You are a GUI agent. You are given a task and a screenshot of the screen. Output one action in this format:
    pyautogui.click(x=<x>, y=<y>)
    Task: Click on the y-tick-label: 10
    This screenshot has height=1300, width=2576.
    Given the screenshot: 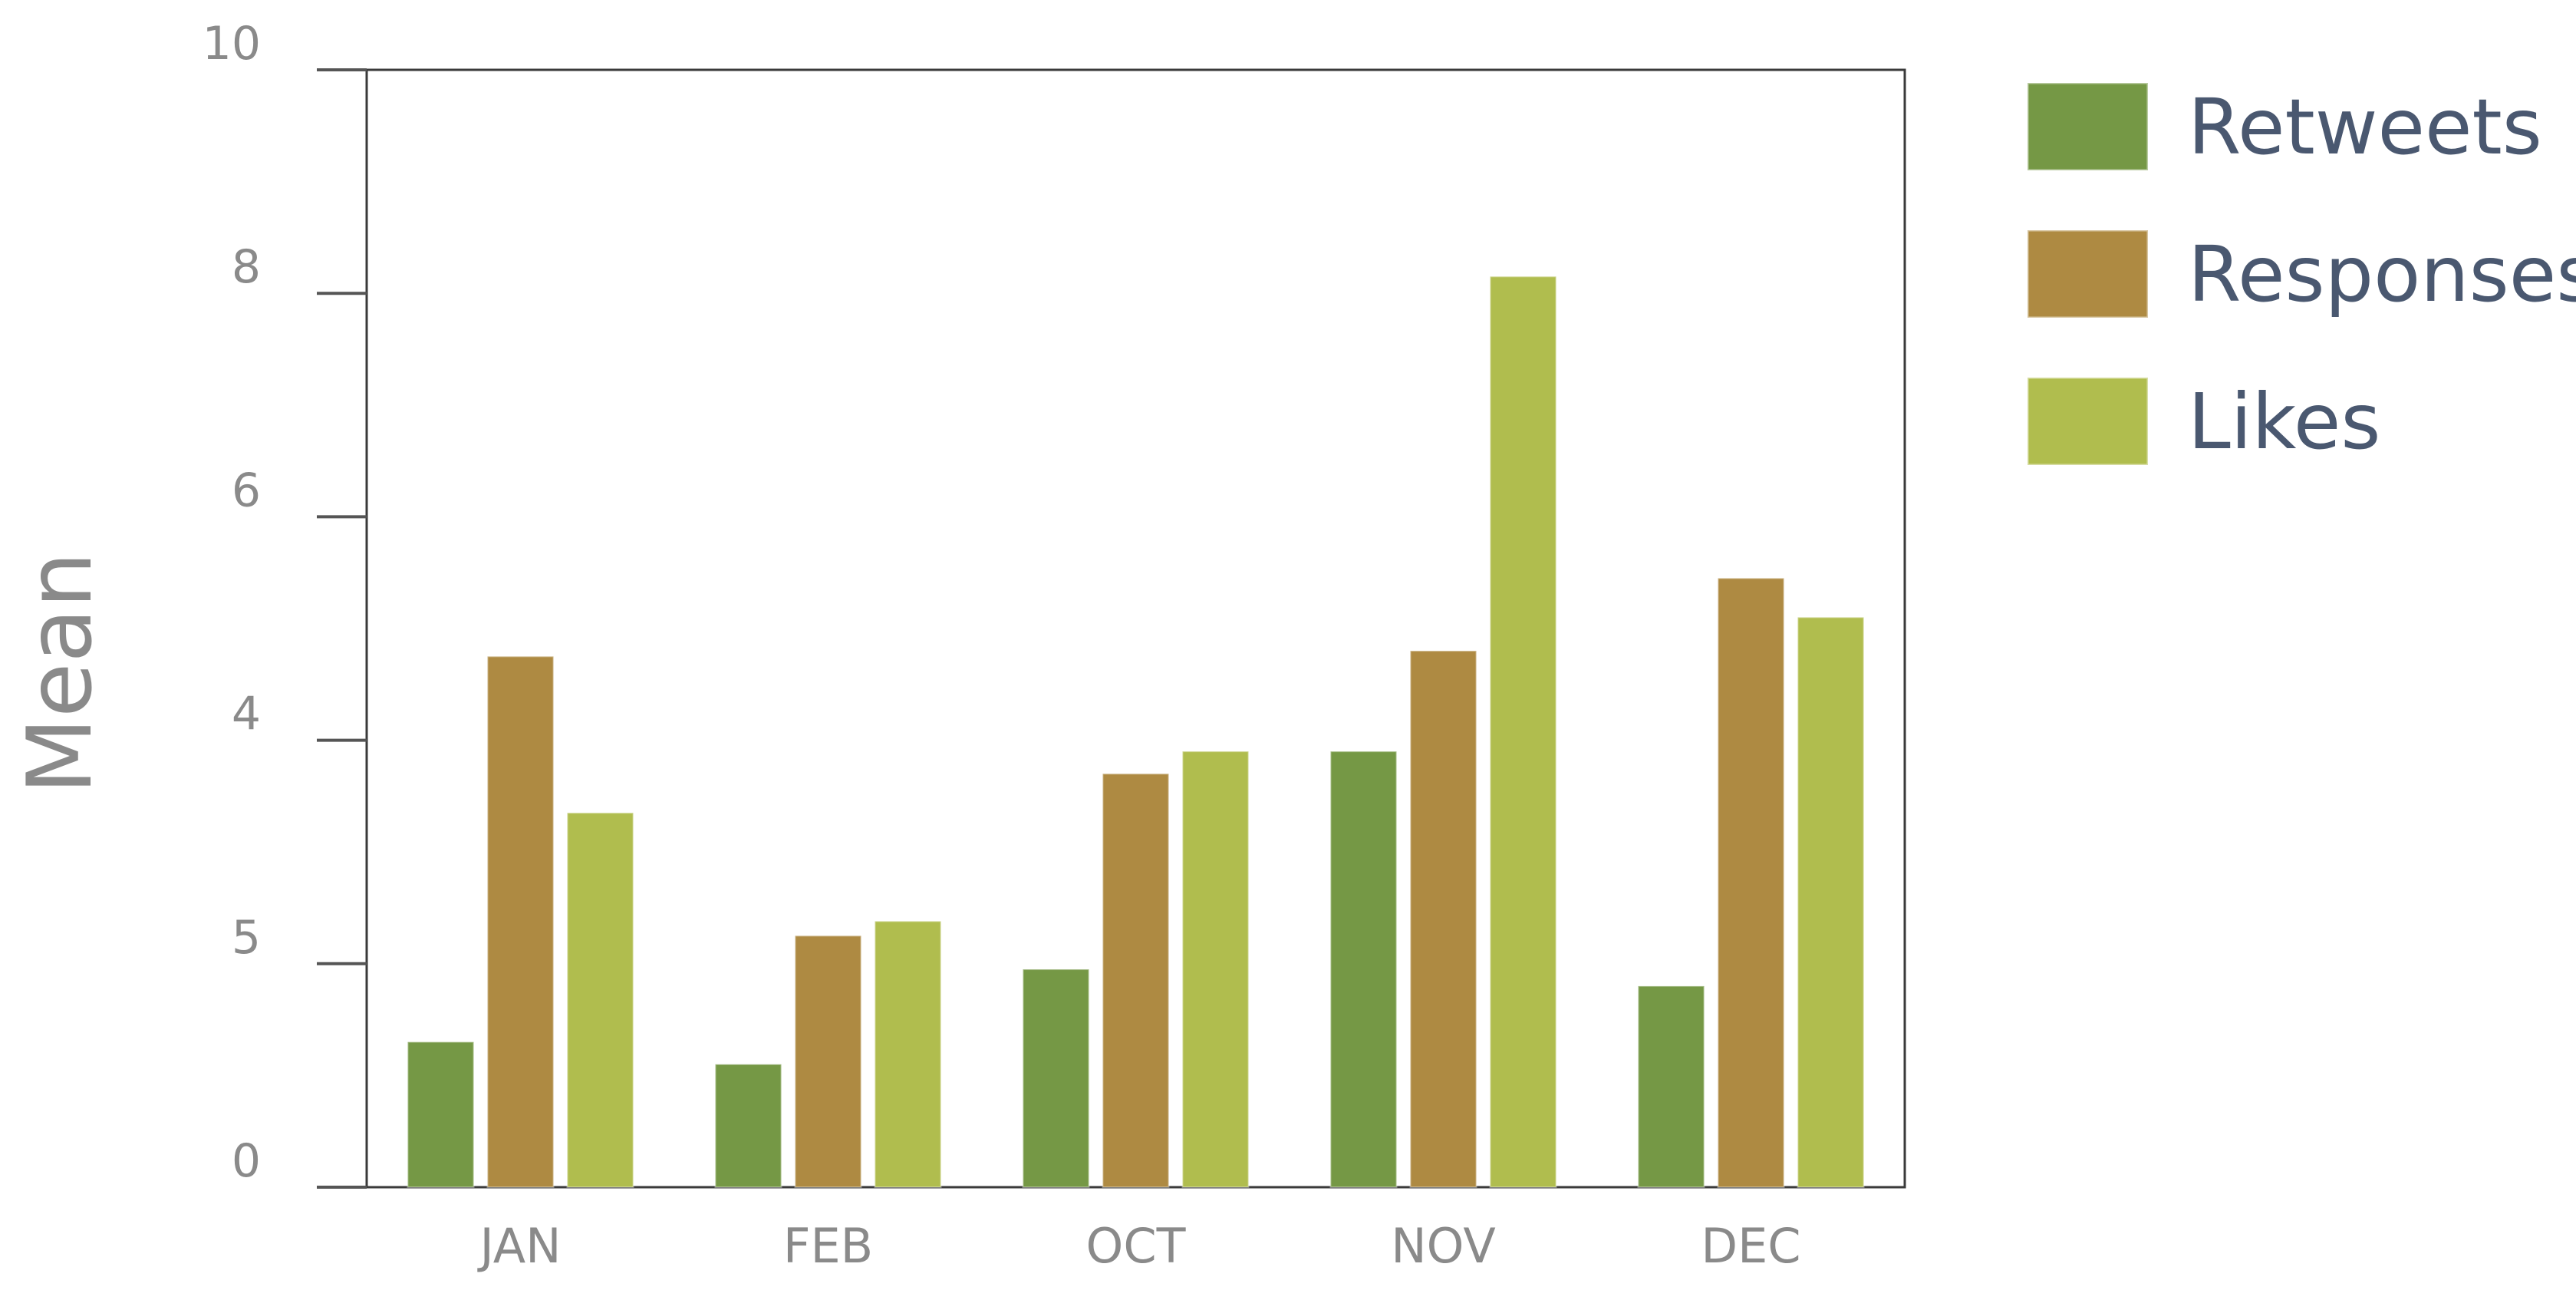 What is the action you would take?
    pyautogui.click(x=232, y=44)
    